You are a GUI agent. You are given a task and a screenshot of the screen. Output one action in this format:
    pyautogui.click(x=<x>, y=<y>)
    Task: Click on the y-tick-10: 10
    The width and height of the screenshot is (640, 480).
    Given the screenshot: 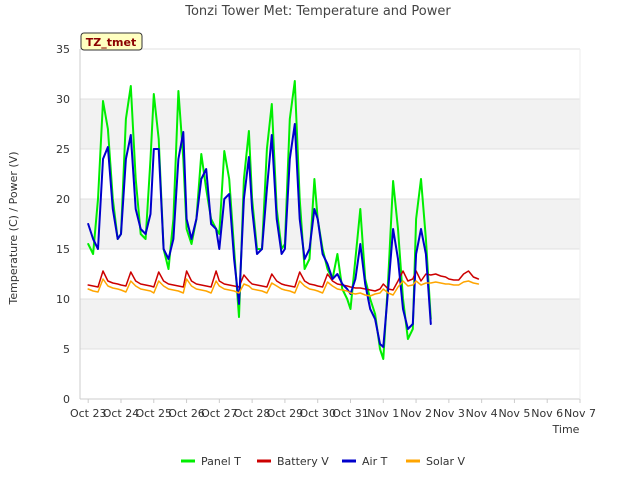 What is the action you would take?
    pyautogui.click(x=63, y=299)
    